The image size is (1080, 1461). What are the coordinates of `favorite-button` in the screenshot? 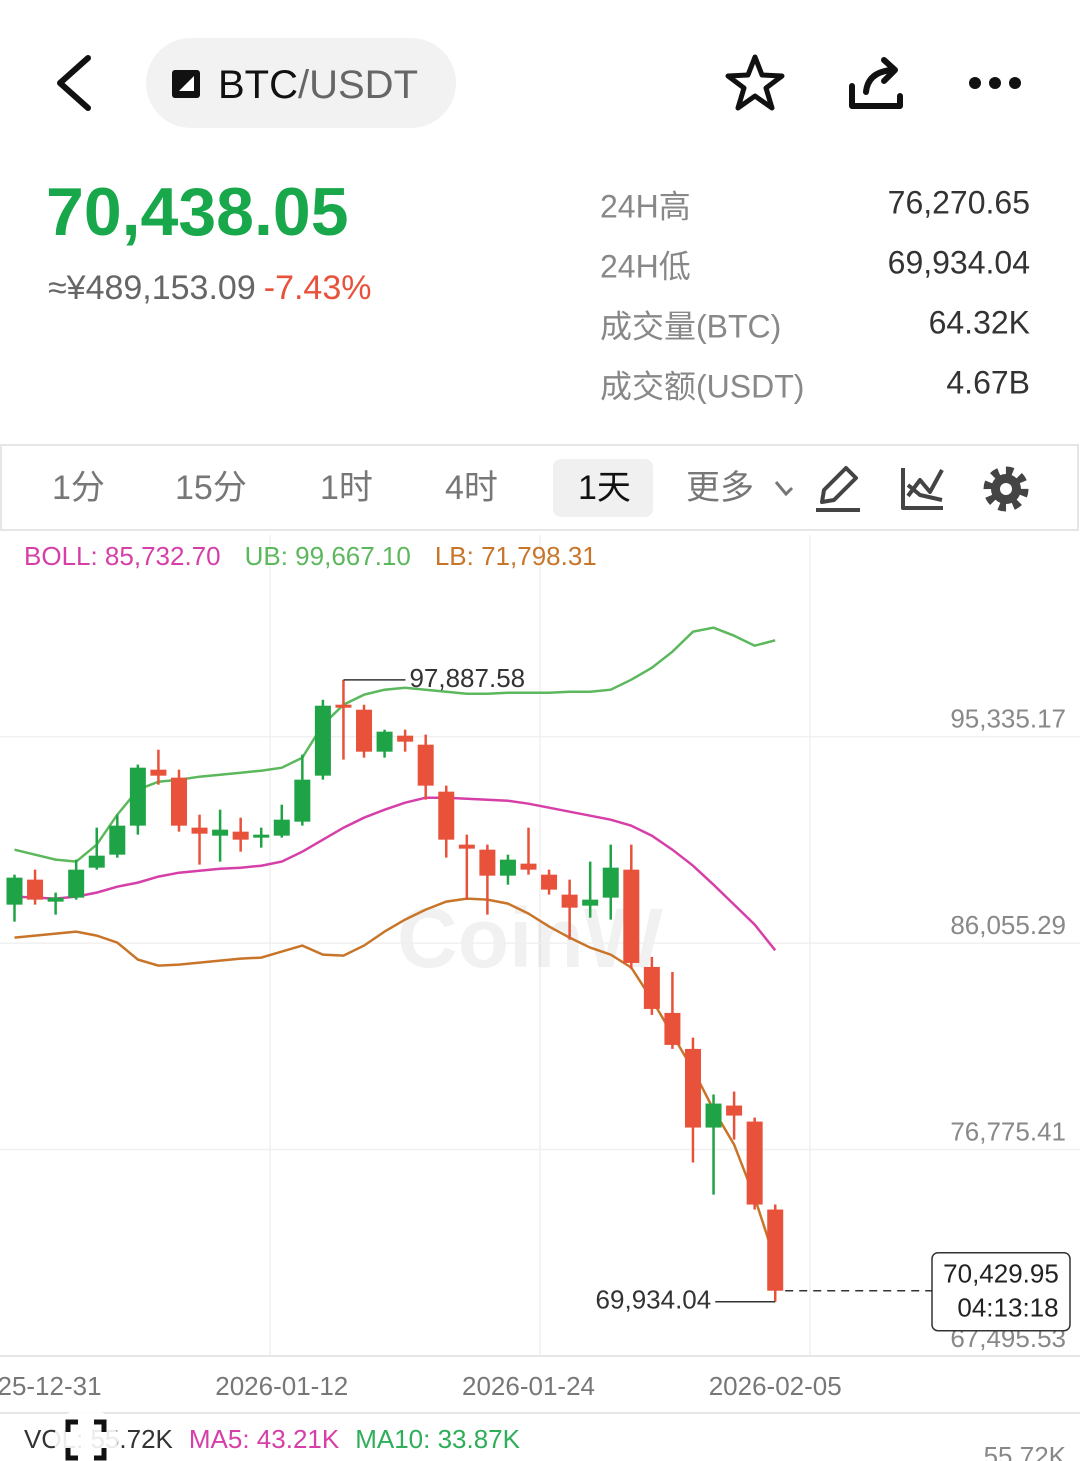 It's located at (755, 82).